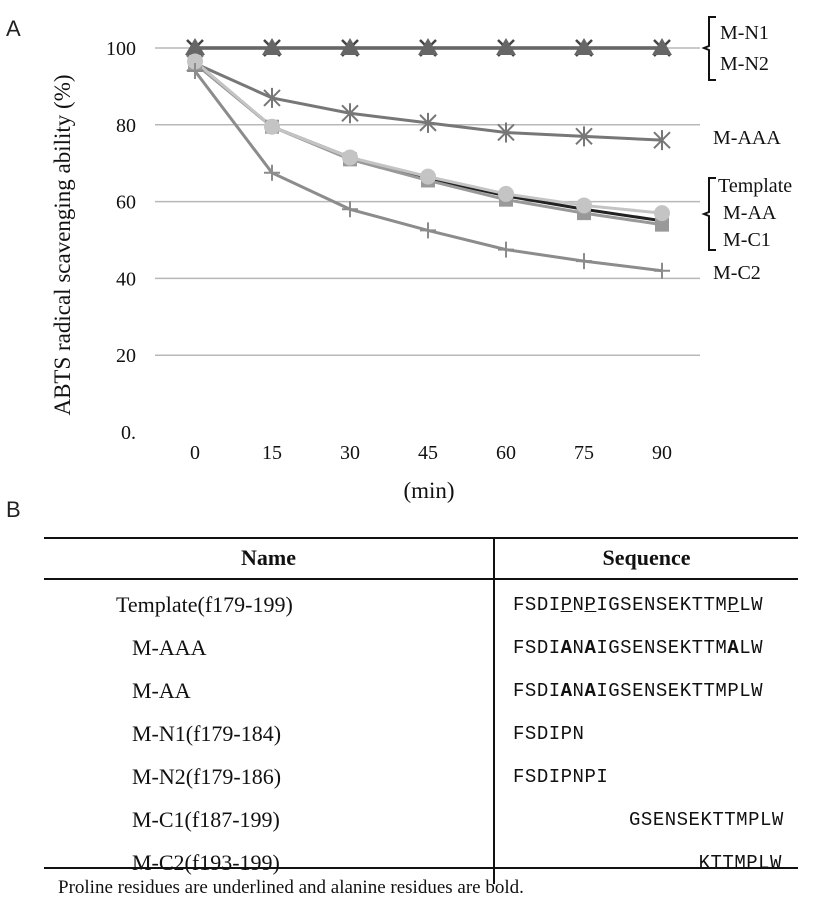 The width and height of the screenshot is (827, 914). What do you see at coordinates (428, 453) in the screenshot?
I see `x-tick-label: 45` at bounding box center [428, 453].